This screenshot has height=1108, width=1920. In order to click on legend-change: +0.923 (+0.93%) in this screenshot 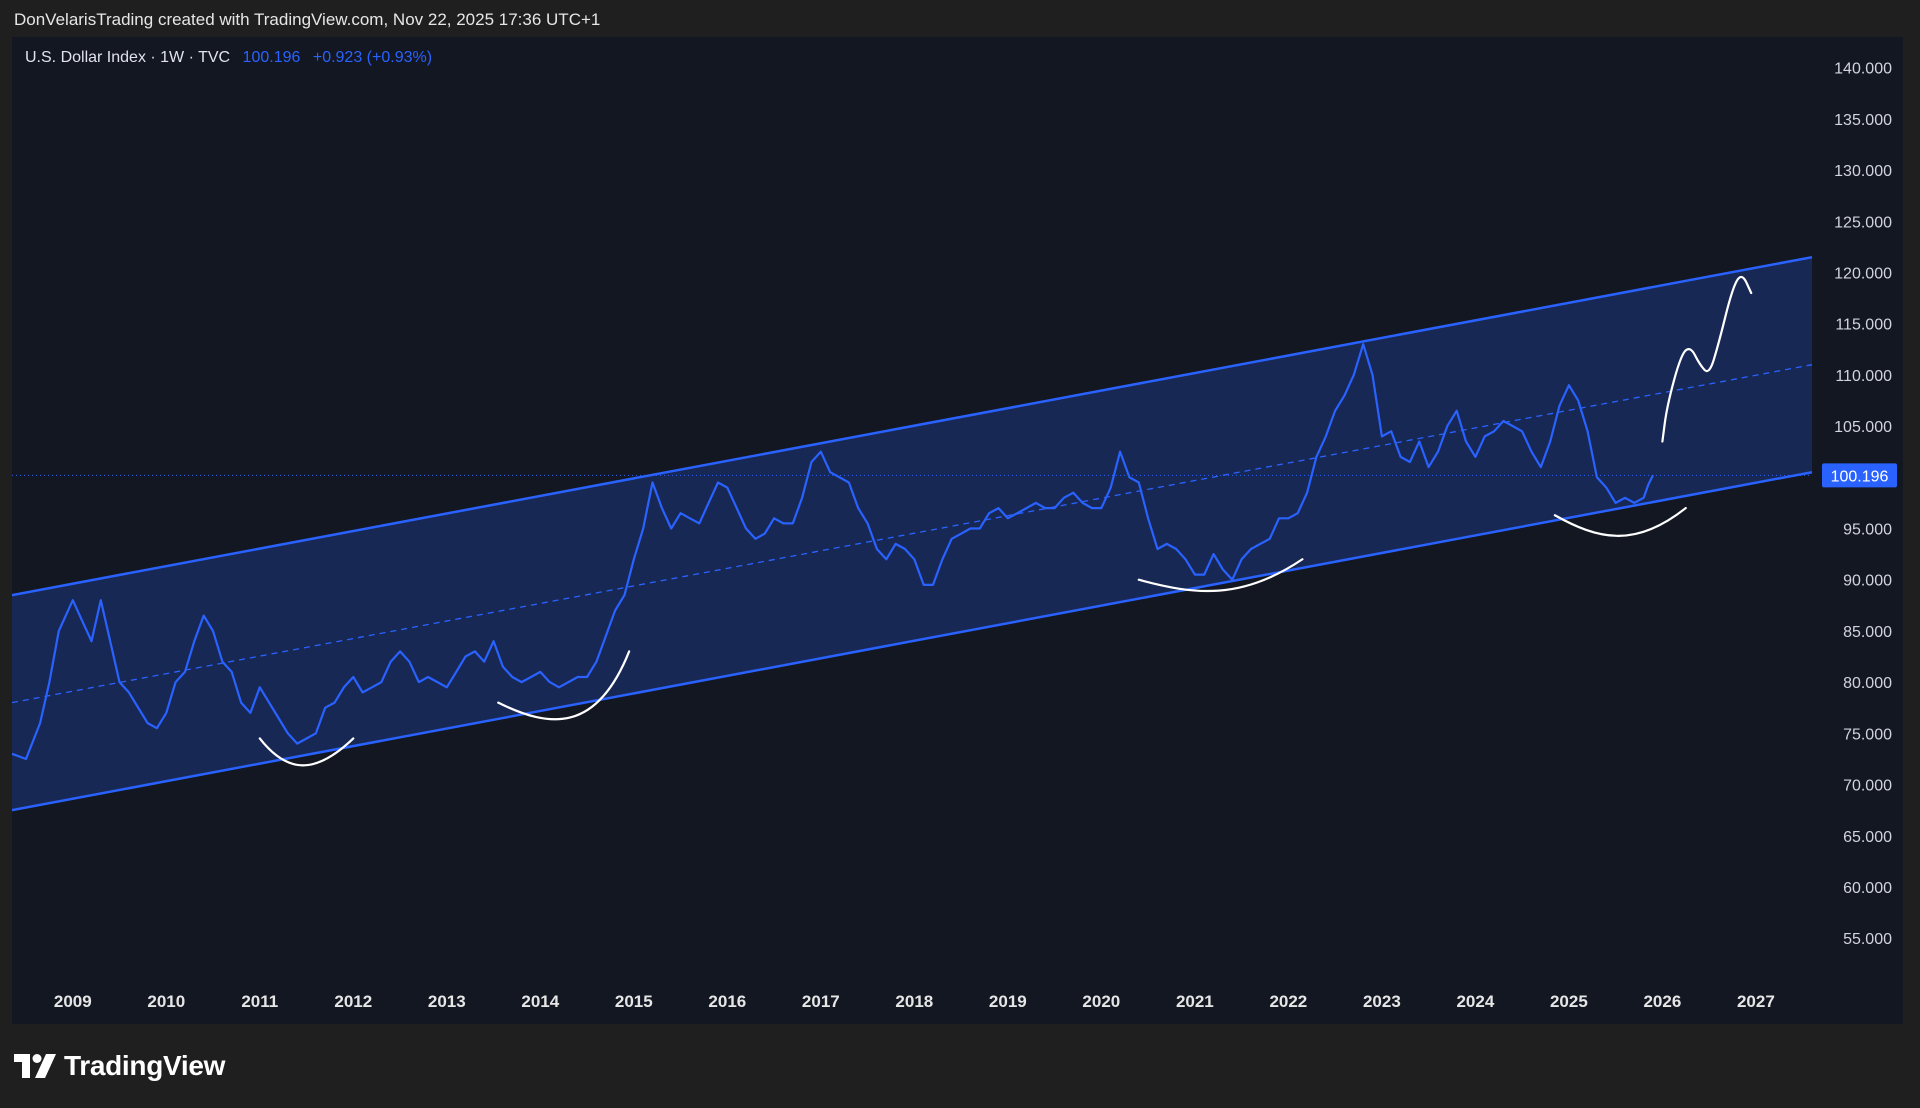, I will do `click(372, 57)`.